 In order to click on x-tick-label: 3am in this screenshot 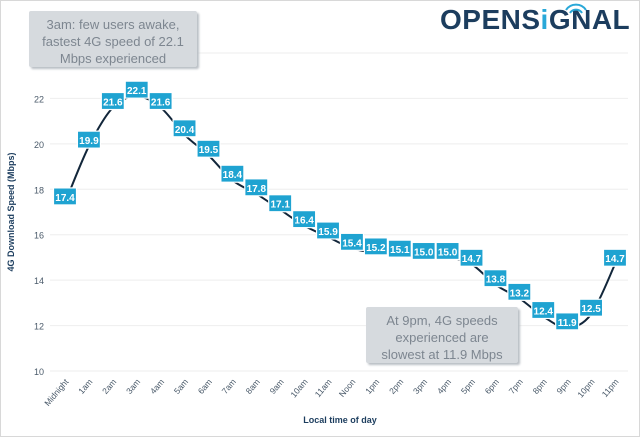, I will do `click(133, 386)`.